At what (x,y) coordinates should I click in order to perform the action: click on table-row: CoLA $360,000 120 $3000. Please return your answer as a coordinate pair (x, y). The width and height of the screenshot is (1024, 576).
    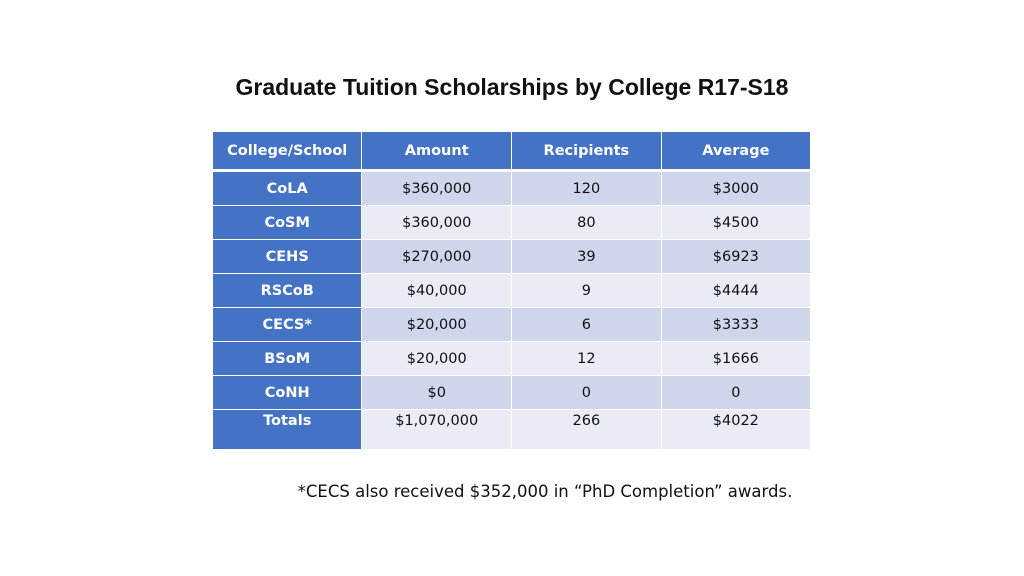
    Looking at the image, I should click on (511, 188).